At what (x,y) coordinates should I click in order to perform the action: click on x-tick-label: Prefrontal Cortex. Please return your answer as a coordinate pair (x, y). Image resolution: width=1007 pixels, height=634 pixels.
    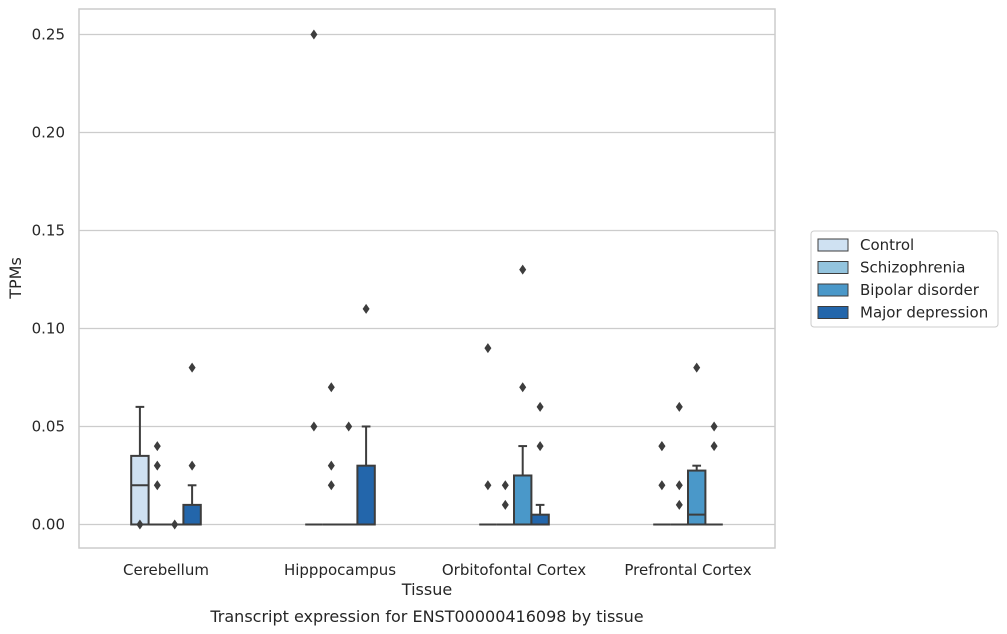
    Looking at the image, I should click on (687, 570).